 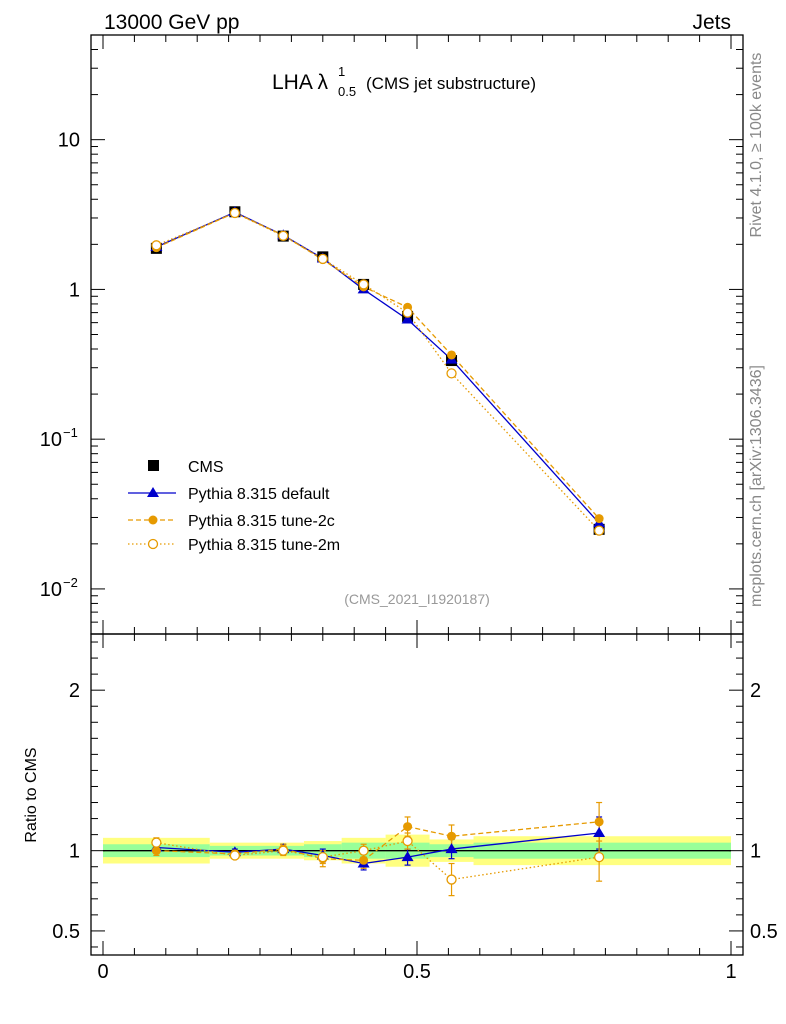 I want to click on legend-entry-default: Pythia 8.315 default, so click(x=229, y=494).